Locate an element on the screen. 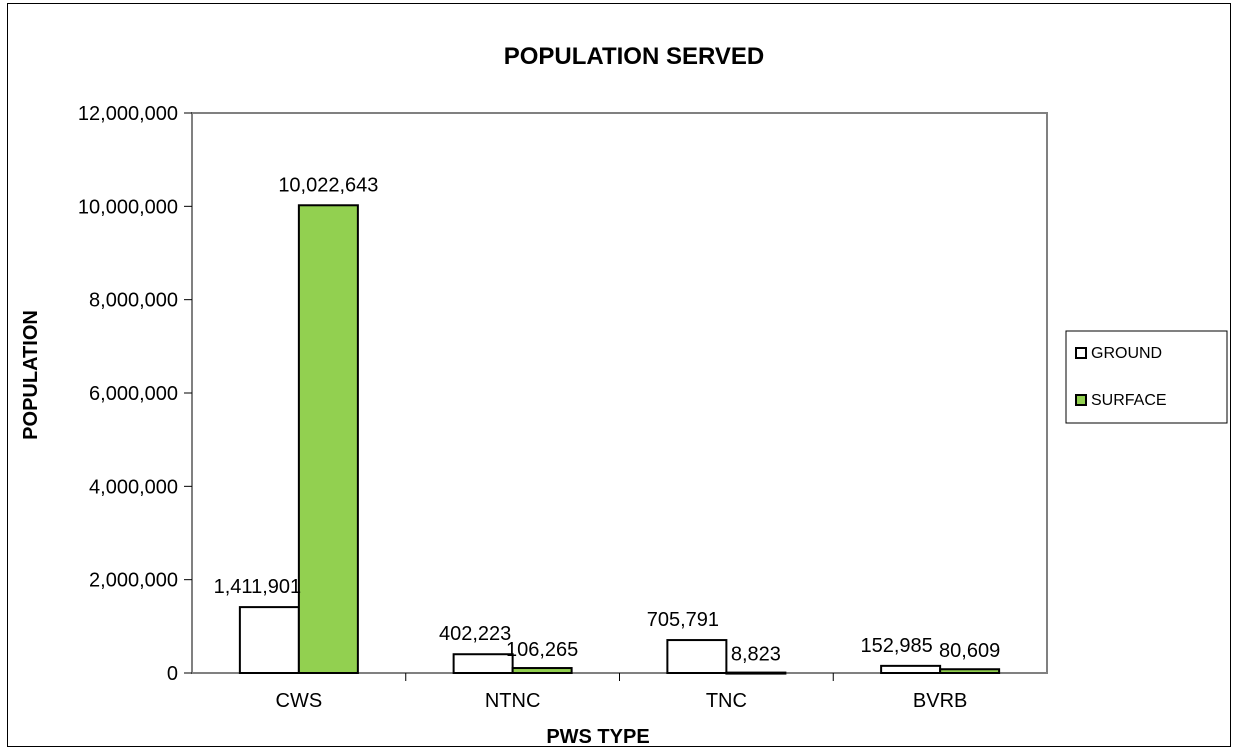 The height and width of the screenshot is (751, 1234). x-tick-label: BVRB is located at coordinates (940, 701).